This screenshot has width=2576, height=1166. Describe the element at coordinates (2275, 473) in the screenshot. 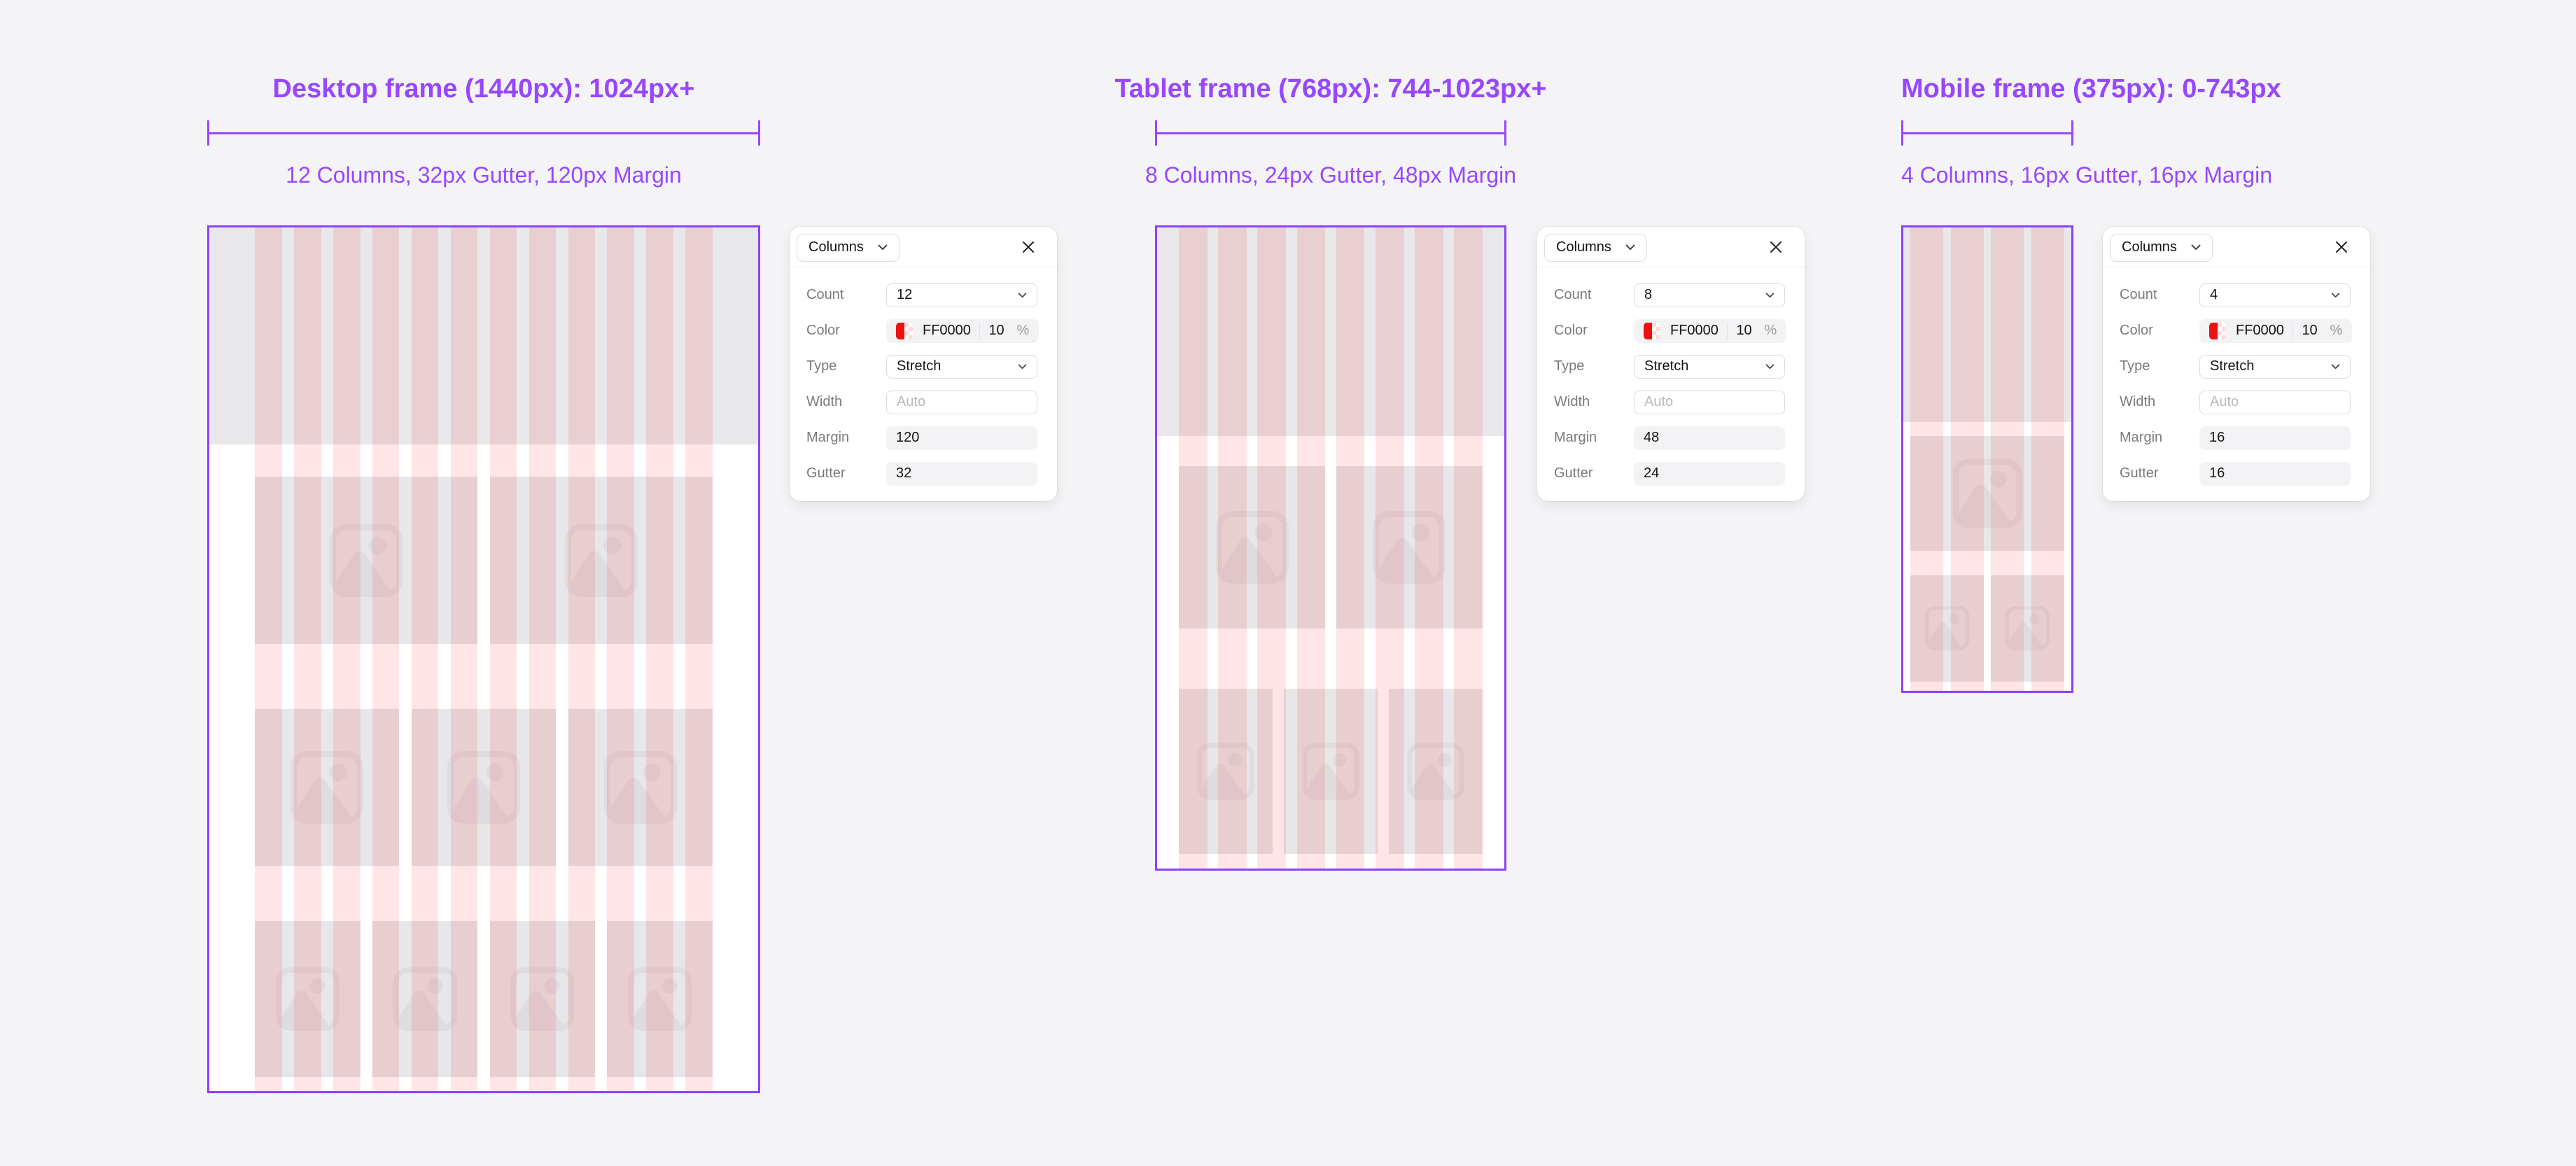

I see `gutter-input: 16` at that location.